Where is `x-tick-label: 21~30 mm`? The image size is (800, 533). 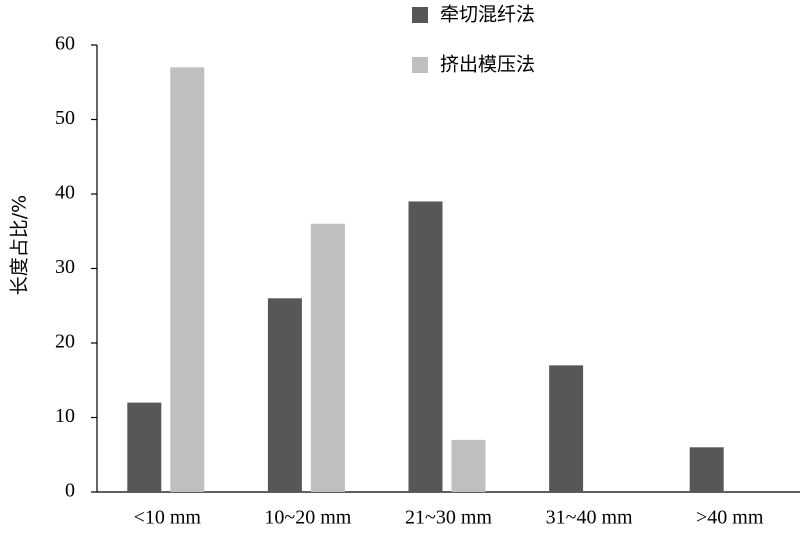 x-tick-label: 21~30 mm is located at coordinates (448, 518).